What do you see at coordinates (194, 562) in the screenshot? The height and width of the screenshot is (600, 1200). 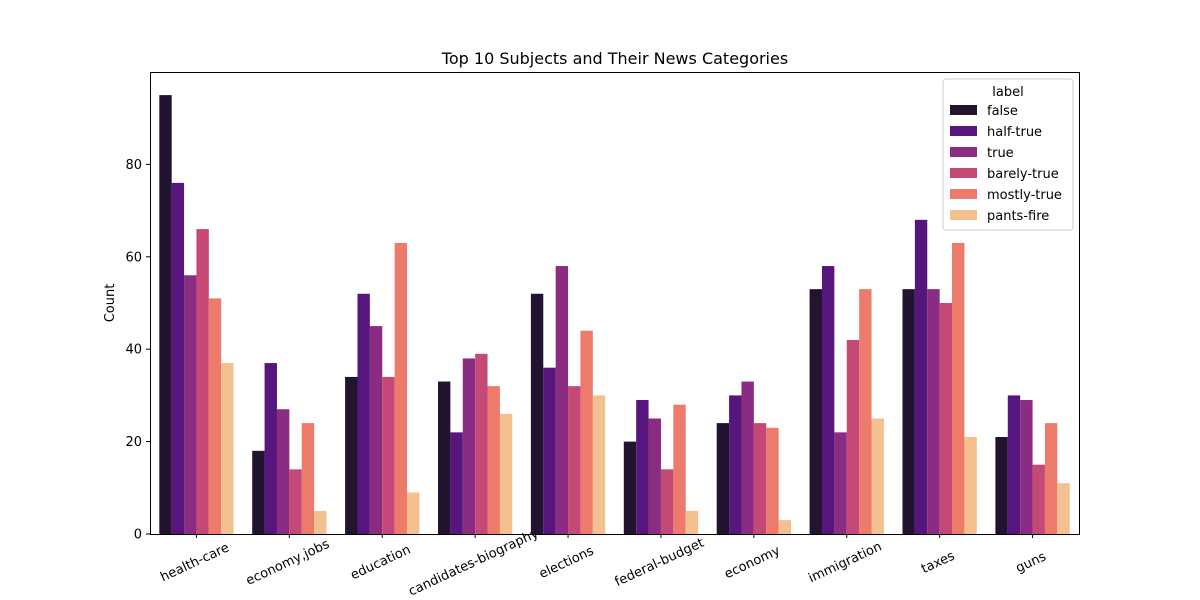 I see `x-tick-label: health-care` at bounding box center [194, 562].